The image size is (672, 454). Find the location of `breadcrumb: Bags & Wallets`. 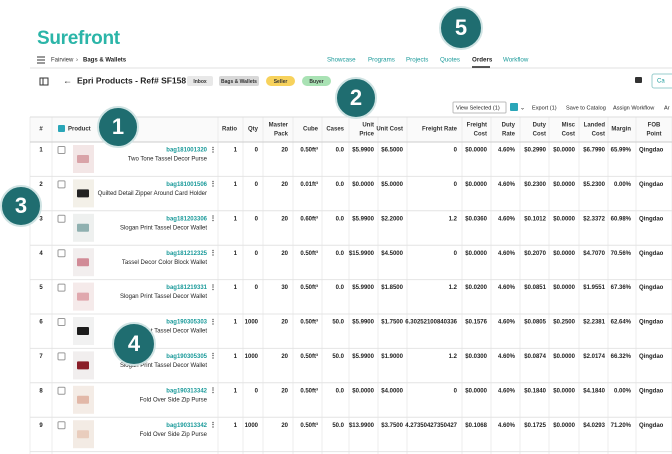

breadcrumb: Bags & Wallets is located at coordinates (105, 61).